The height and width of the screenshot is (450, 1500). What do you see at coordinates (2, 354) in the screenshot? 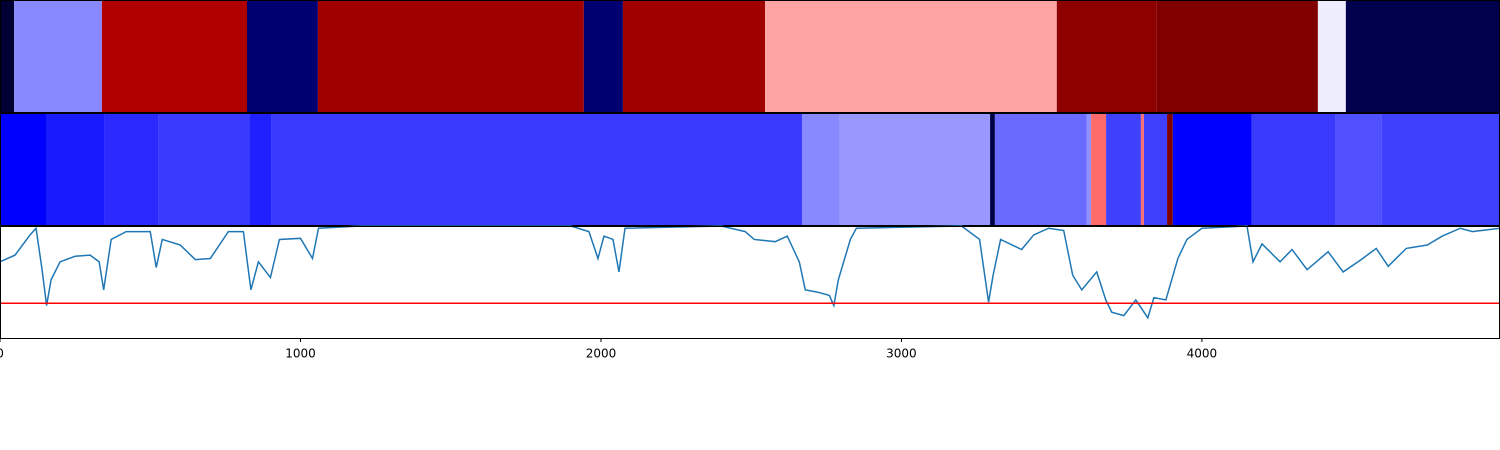
I see `x-tick-label: 0` at bounding box center [2, 354].